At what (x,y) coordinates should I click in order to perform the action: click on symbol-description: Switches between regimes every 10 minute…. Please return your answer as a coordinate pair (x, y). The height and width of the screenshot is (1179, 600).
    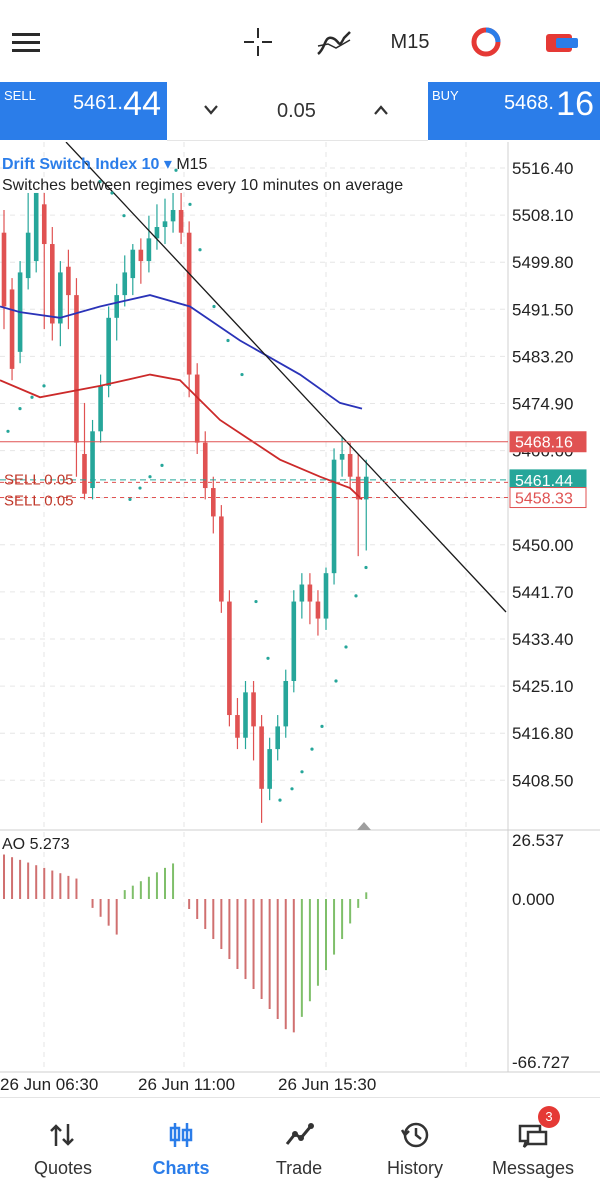
    Looking at the image, I should click on (203, 185).